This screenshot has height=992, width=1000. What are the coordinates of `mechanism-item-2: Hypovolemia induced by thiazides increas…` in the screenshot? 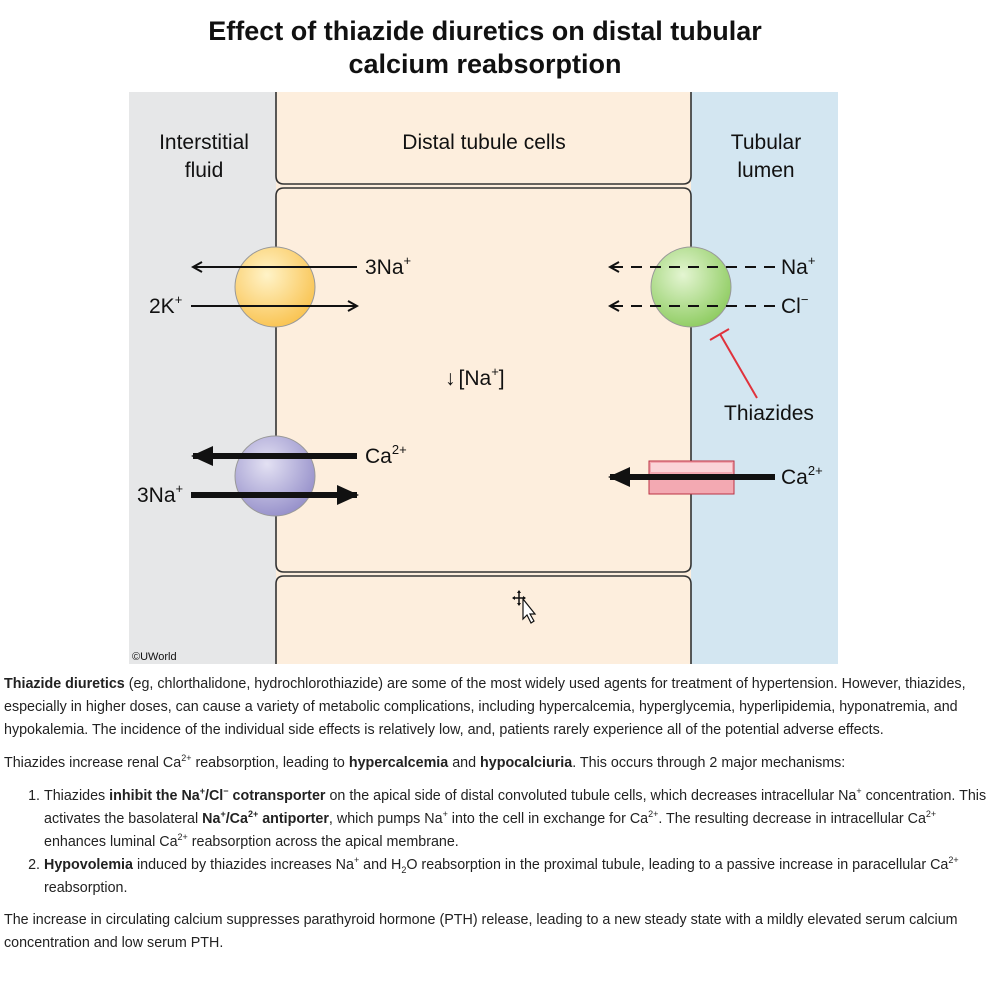 It's located at (519, 877).